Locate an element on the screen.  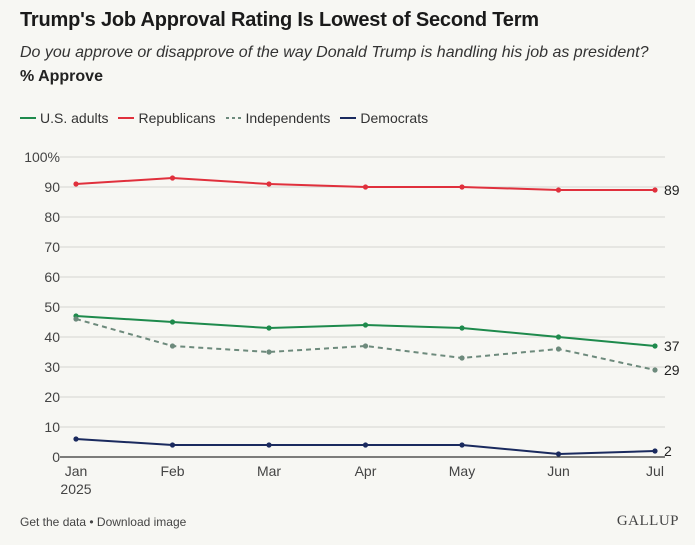
legend-item-republicans: Republicans is located at coordinates (167, 118).